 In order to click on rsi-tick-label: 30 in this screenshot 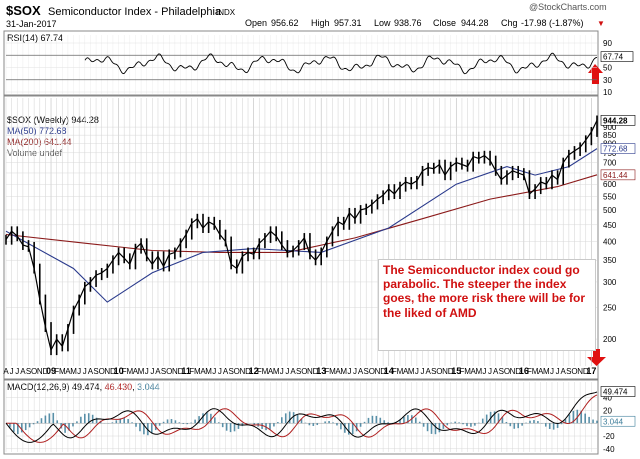, I will do `click(607, 80)`.